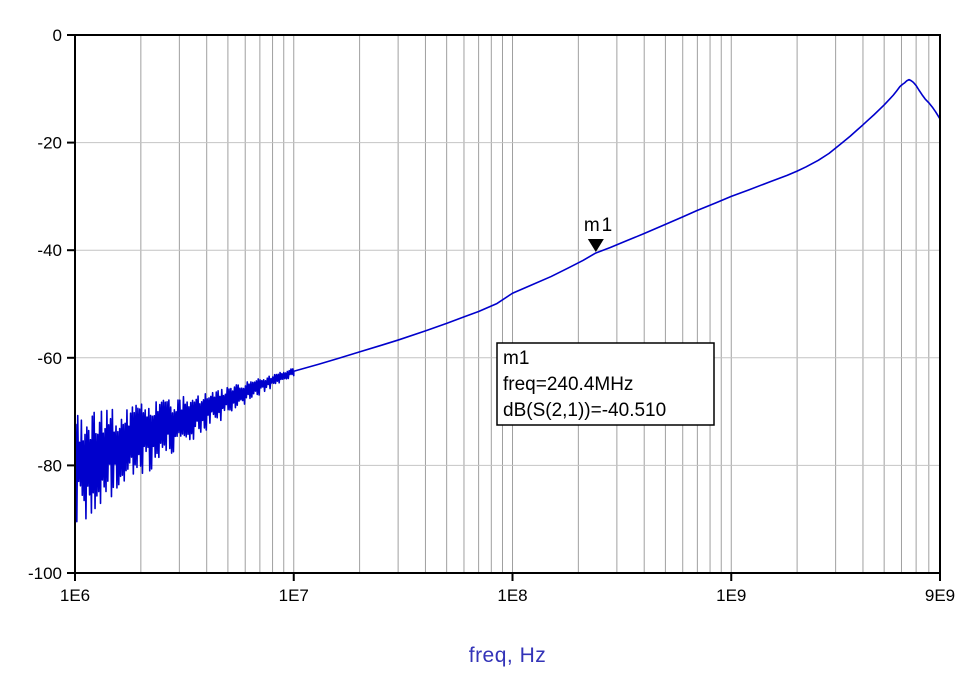 The height and width of the screenshot is (699, 978). What do you see at coordinates (512, 595) in the screenshot?
I see `x-tick-label: 1E8` at bounding box center [512, 595].